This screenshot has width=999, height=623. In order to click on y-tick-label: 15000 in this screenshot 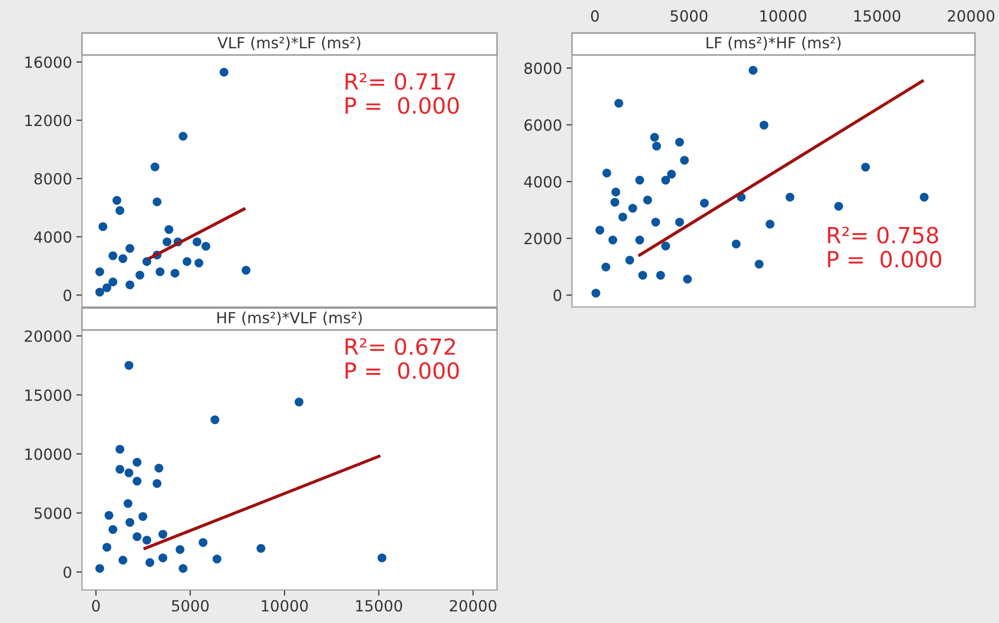, I will do `click(48, 395)`.